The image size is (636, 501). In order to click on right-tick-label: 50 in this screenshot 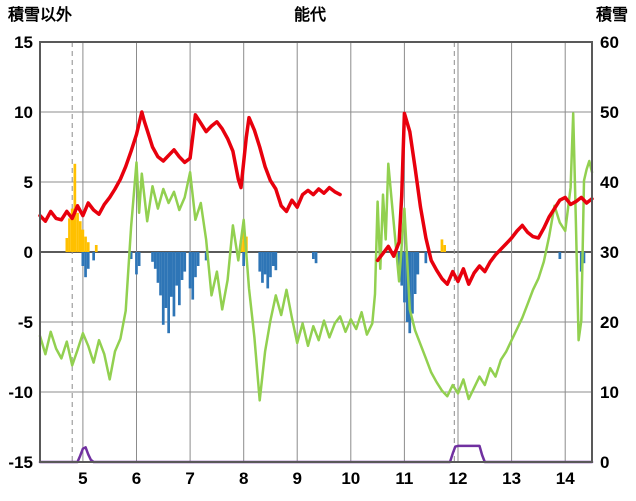, I will do `click(609, 112)`.